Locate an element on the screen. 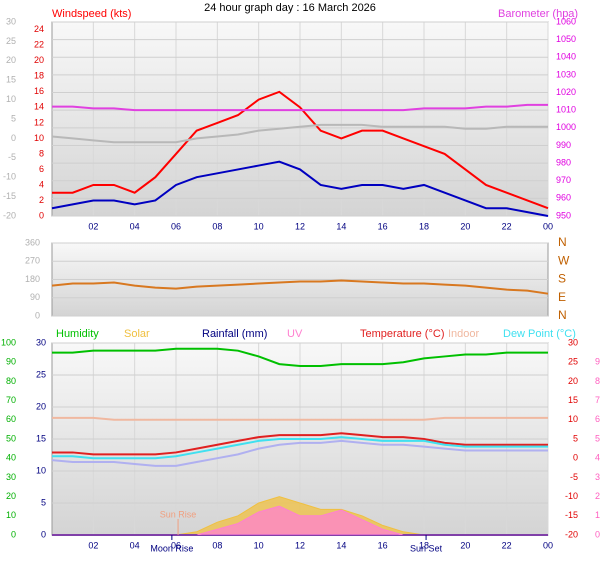  y2-tick-label: S is located at coordinates (562, 279).